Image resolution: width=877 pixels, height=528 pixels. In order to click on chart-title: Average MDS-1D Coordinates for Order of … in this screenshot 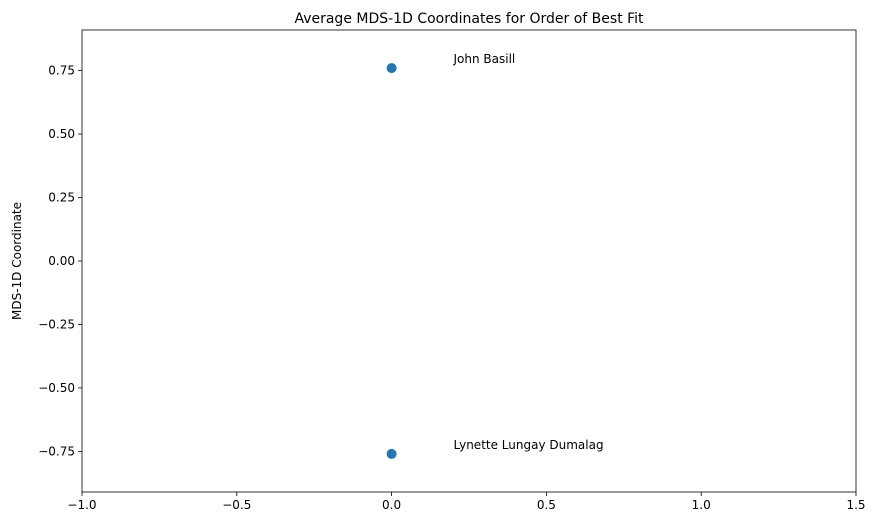, I will do `click(469, 19)`.